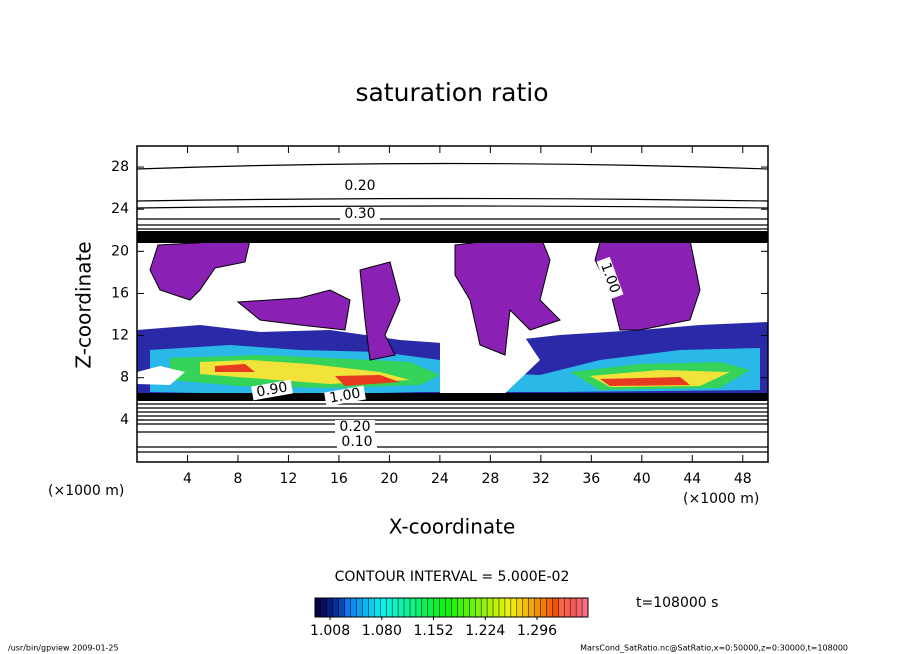 This screenshot has width=904, height=654. What do you see at coordinates (440, 479) in the screenshot?
I see `x-tick-label: 24` at bounding box center [440, 479].